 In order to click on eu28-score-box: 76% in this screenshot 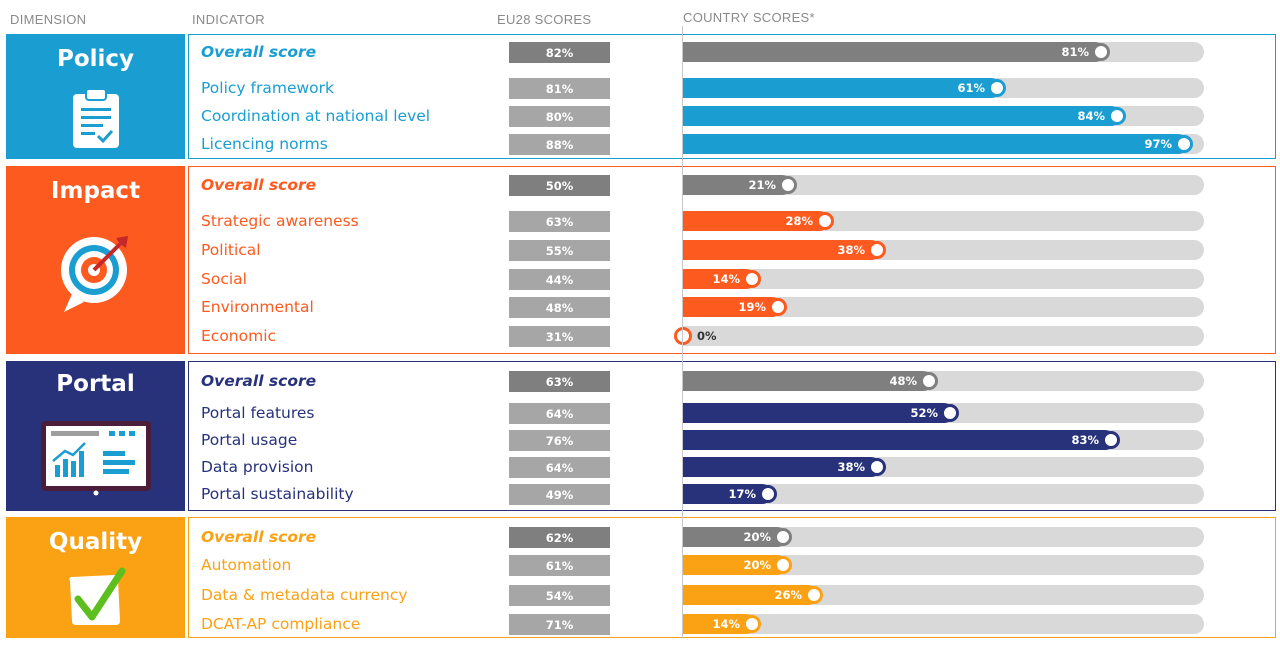, I will do `click(559, 440)`.